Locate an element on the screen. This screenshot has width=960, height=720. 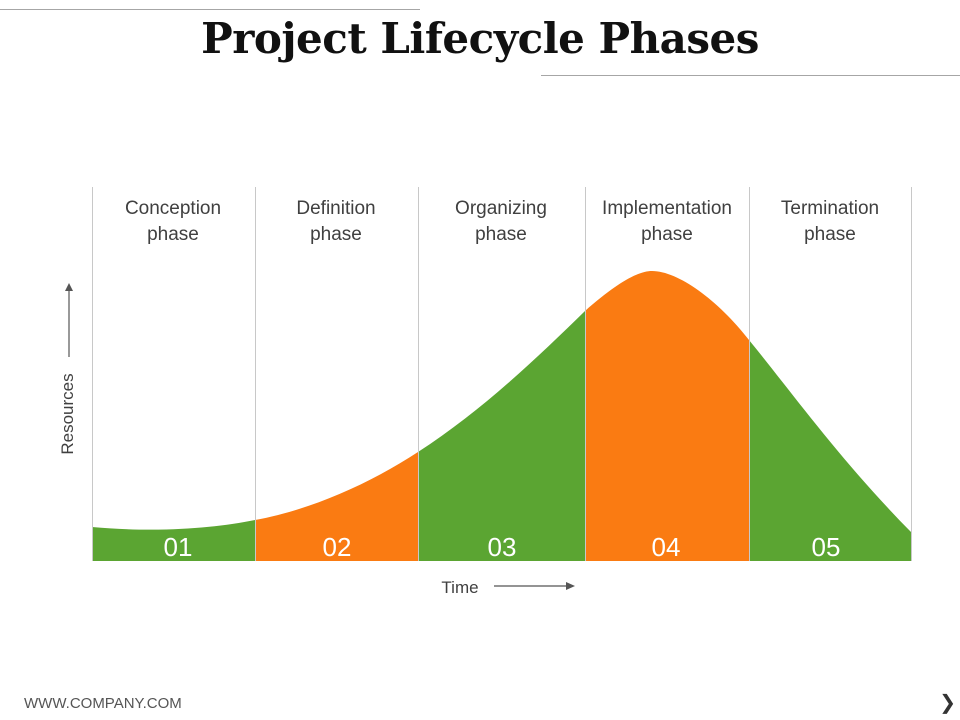
phase-label-01-line2: phase is located at coordinates (173, 234).